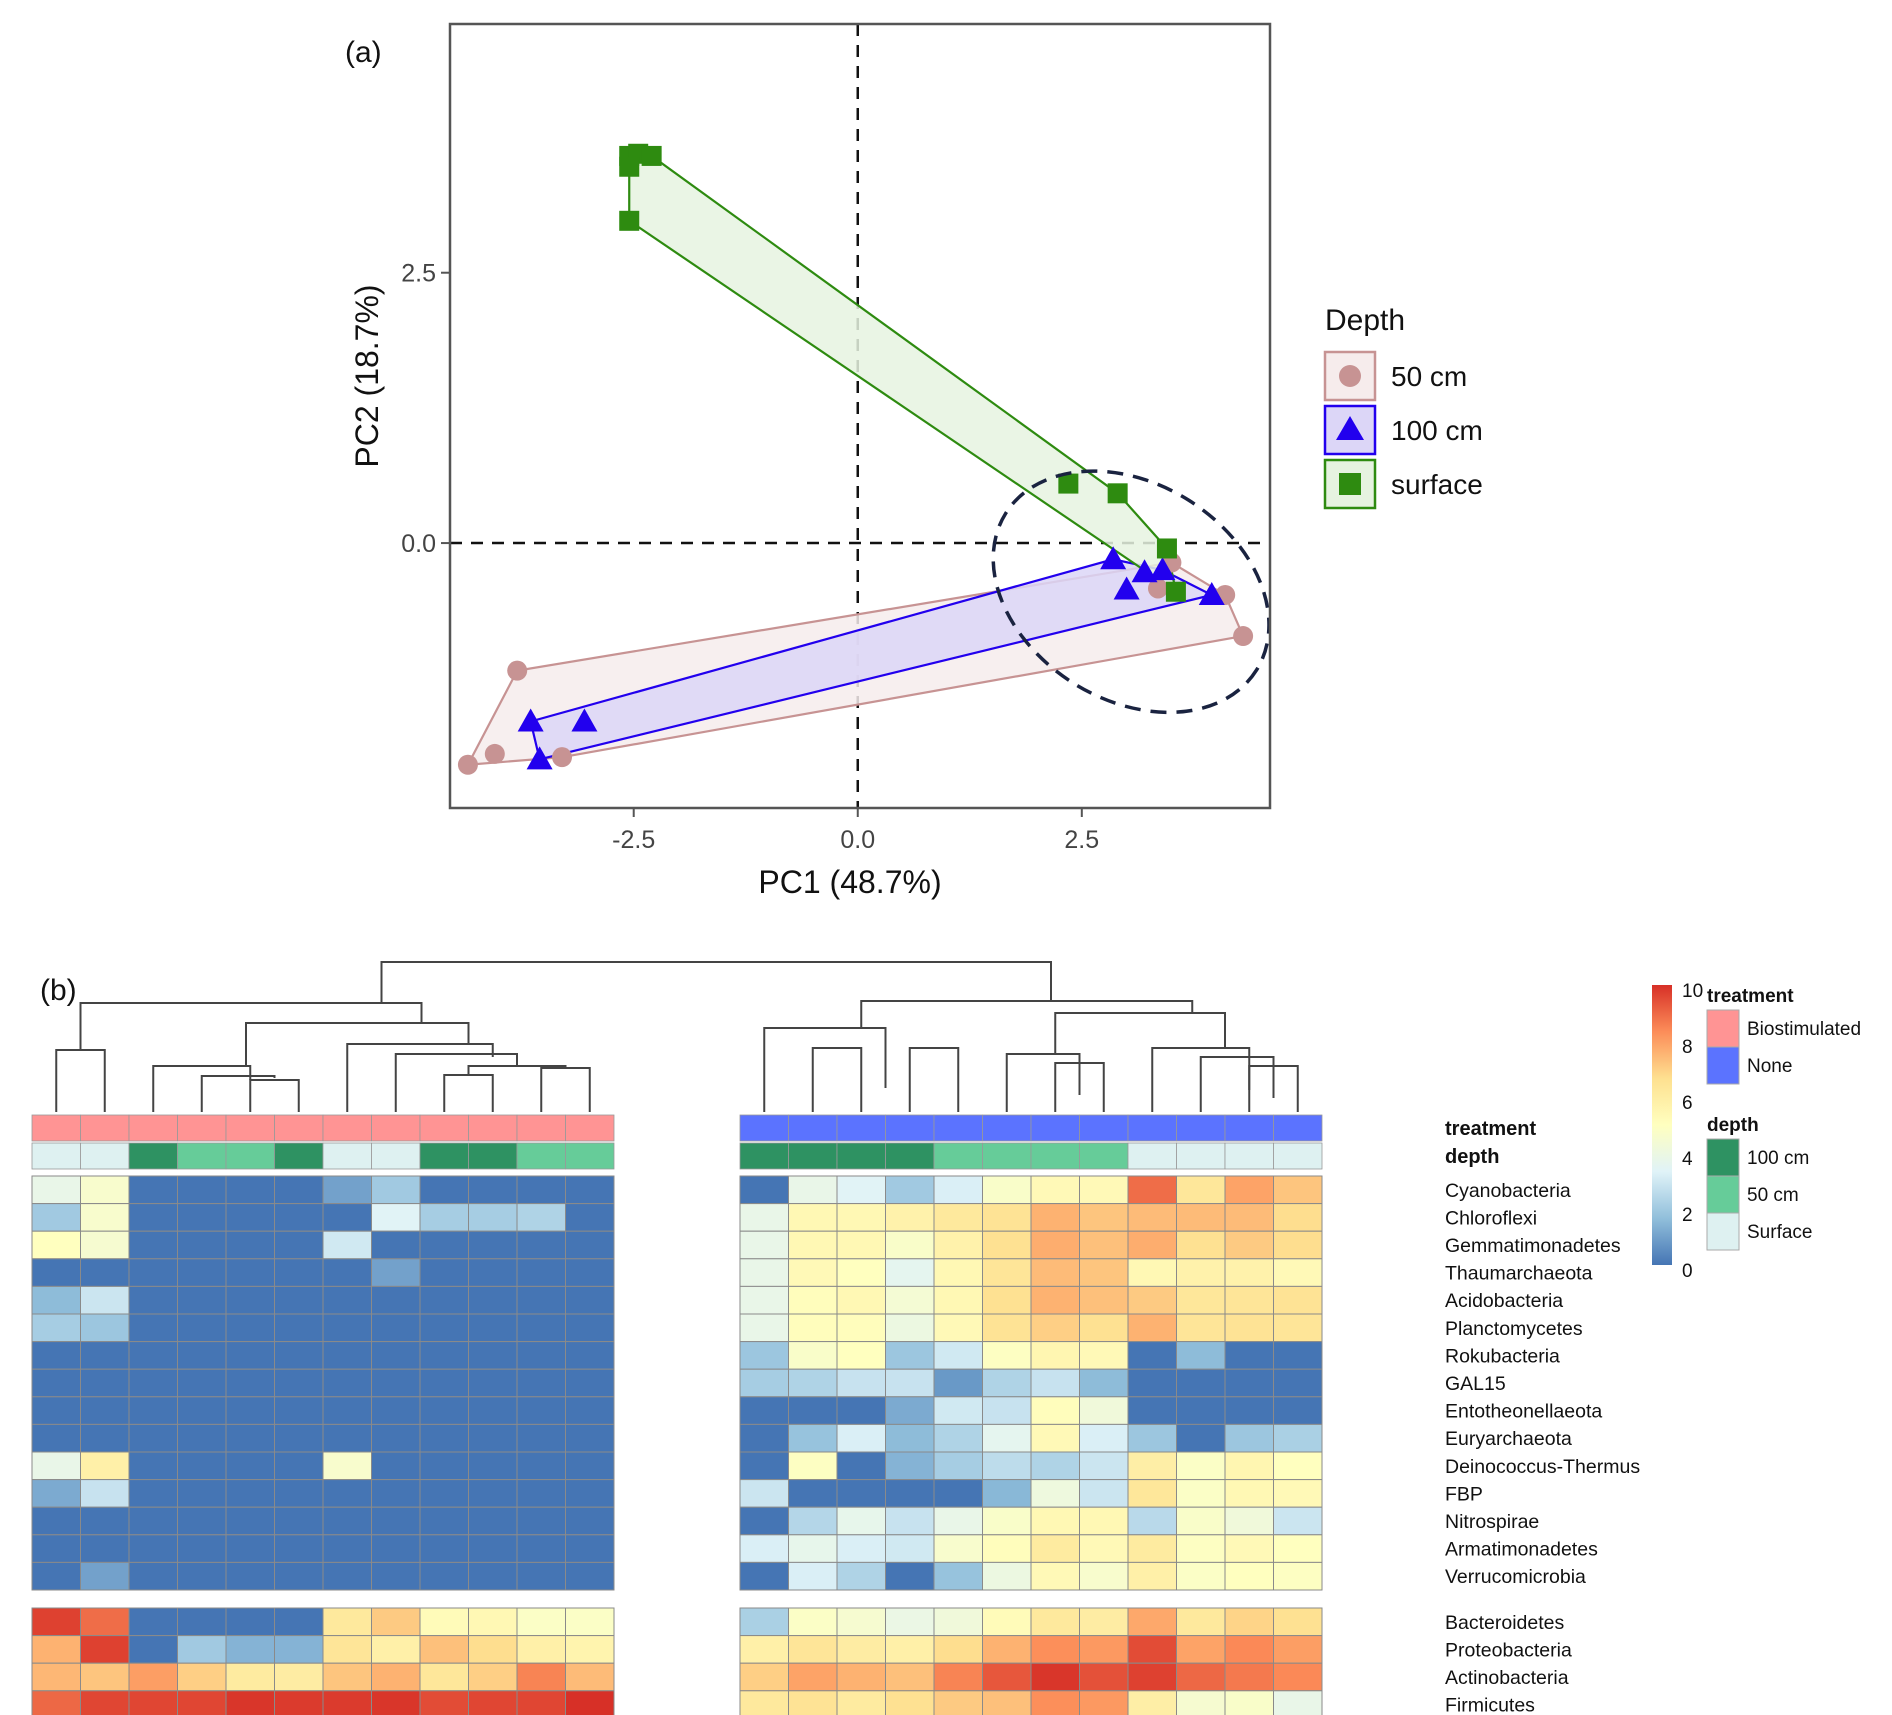  Describe the element at coordinates (1687, 1103) in the screenshot. I see `colorbar-tick-label: 6` at that location.